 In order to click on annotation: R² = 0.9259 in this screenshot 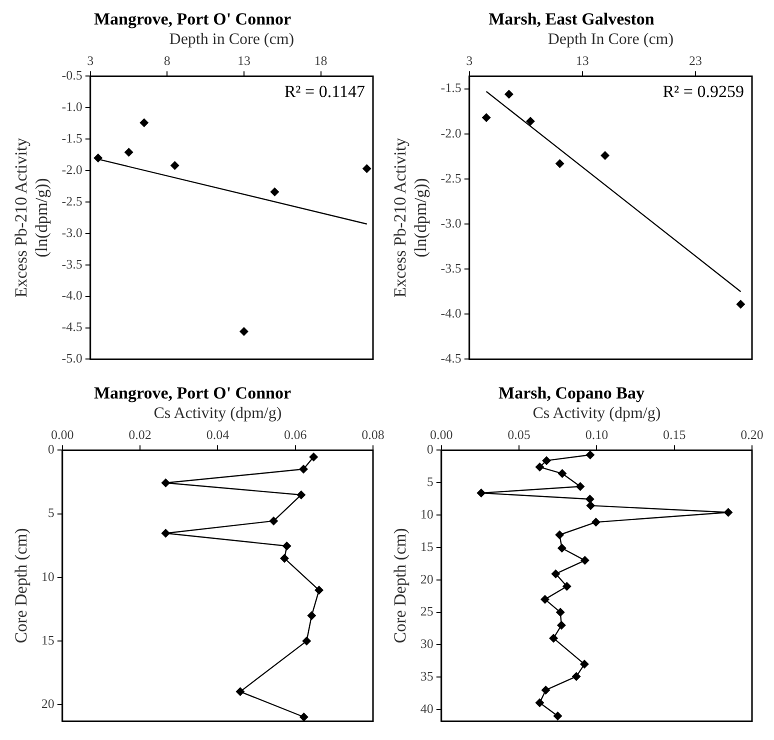, I will do `click(703, 92)`.